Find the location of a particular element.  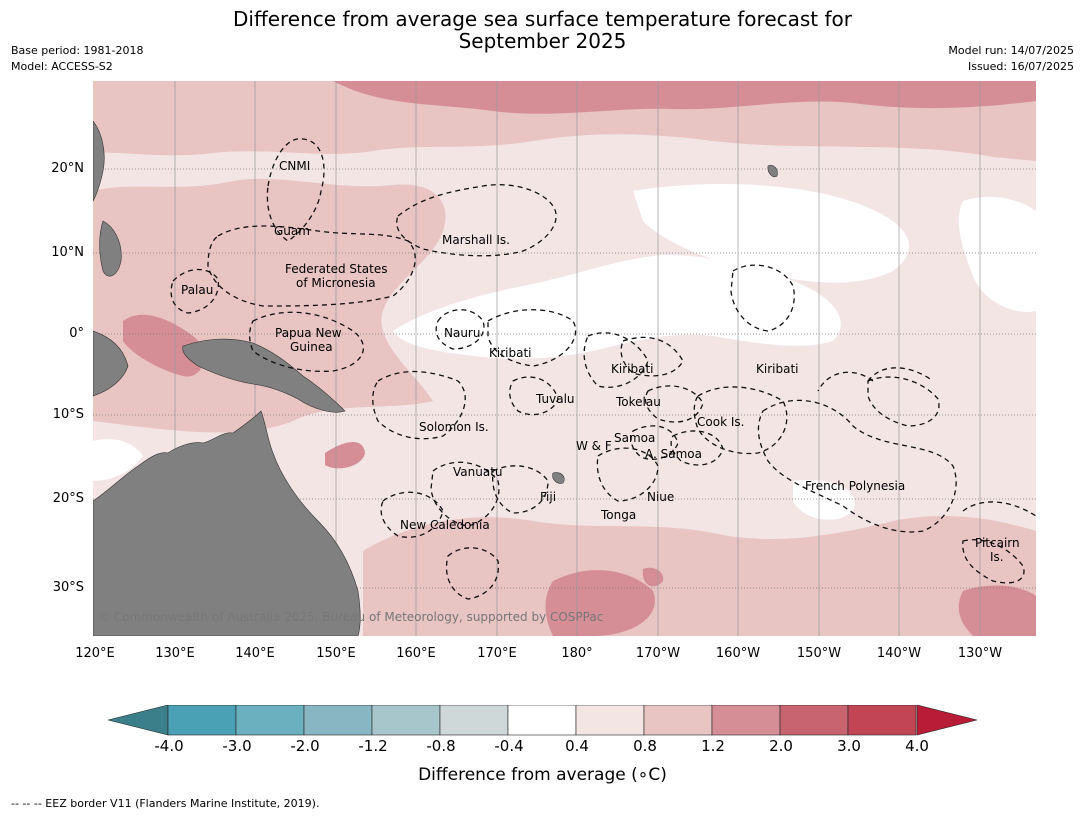

colorbar-under-arrow is located at coordinates (138, 720).